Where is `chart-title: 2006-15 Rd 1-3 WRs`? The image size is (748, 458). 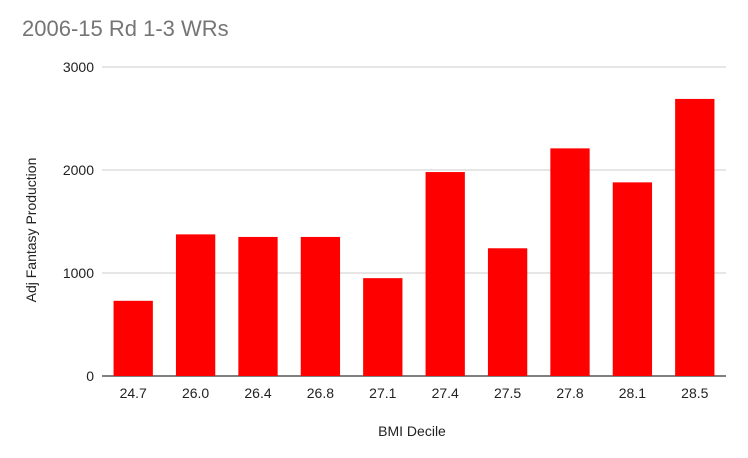
chart-title: 2006-15 Rd 1-3 WRs is located at coordinates (125, 28).